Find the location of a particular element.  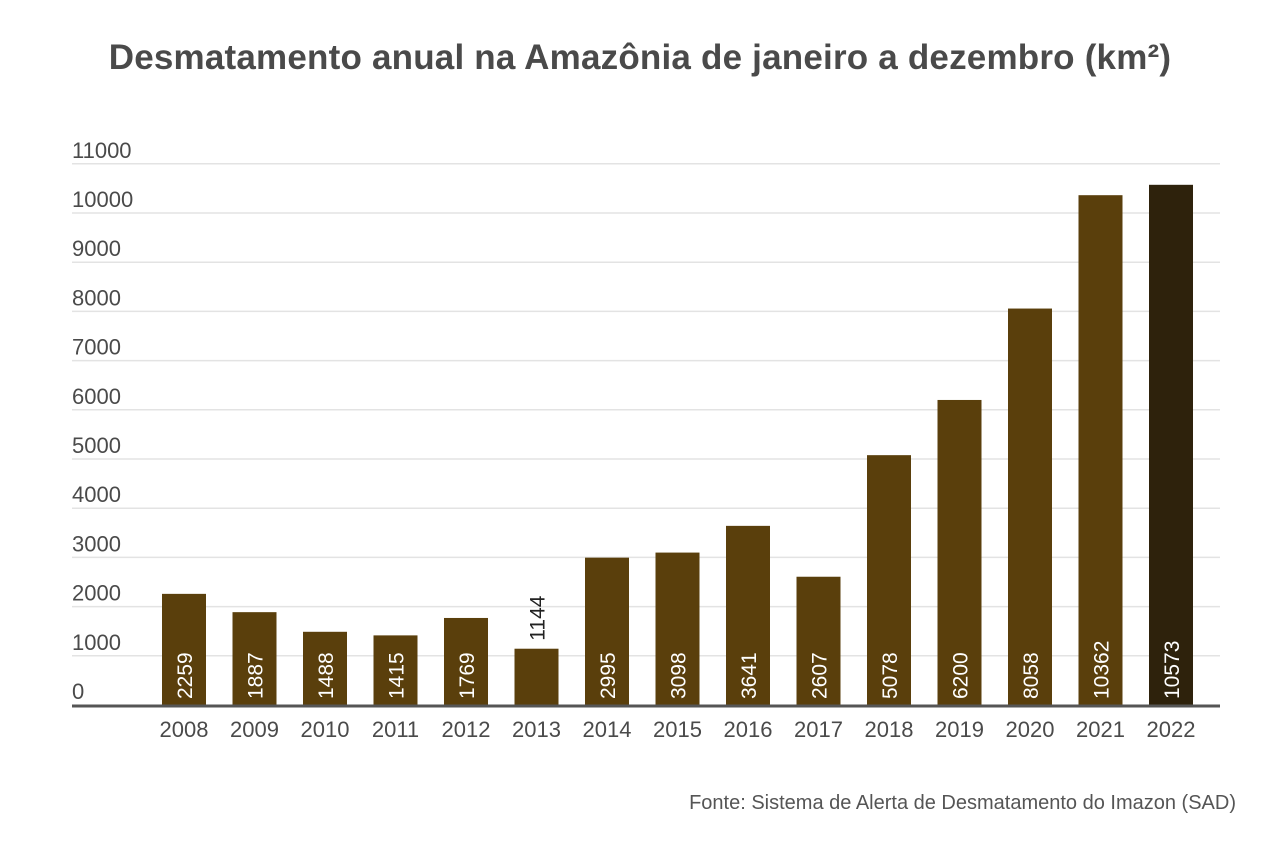

data-label: 1144 is located at coordinates (538, 617).